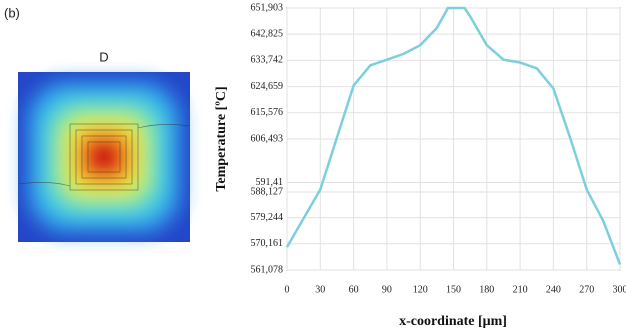 This screenshot has height=333, width=626. What do you see at coordinates (520, 289) in the screenshot?
I see `x-tick-label: 210` at bounding box center [520, 289].